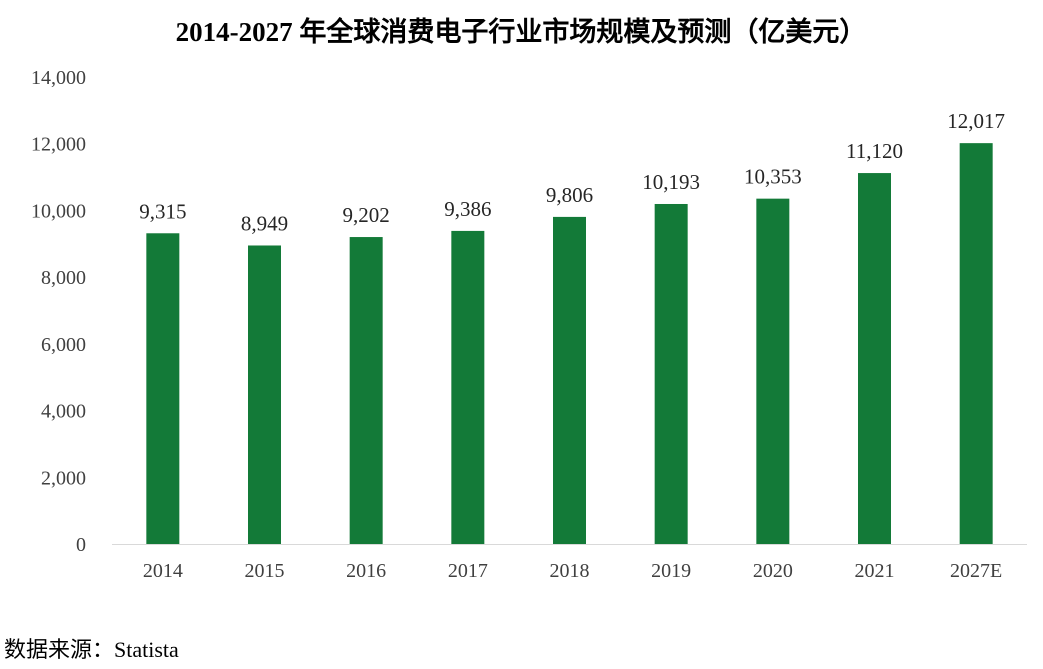 The width and height of the screenshot is (1043, 669). Describe the element at coordinates (366, 215) in the screenshot. I see `data-label: 9,202` at that location.